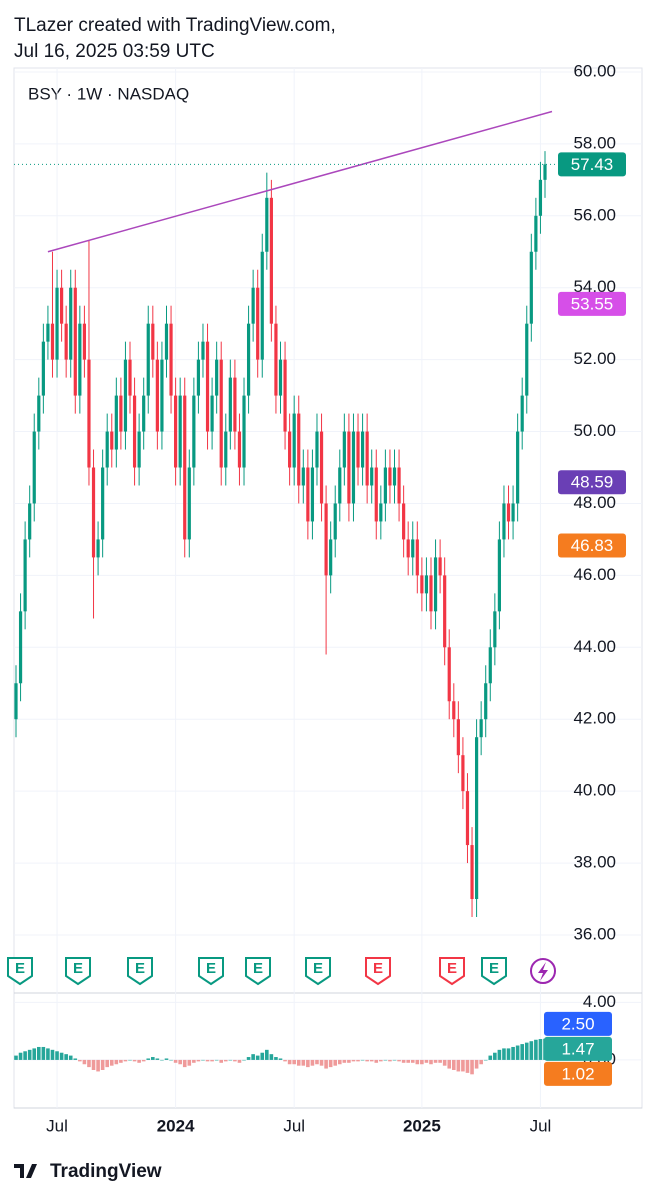 The image size is (658, 1200). I want to click on price-label-box, so click(592, 482).